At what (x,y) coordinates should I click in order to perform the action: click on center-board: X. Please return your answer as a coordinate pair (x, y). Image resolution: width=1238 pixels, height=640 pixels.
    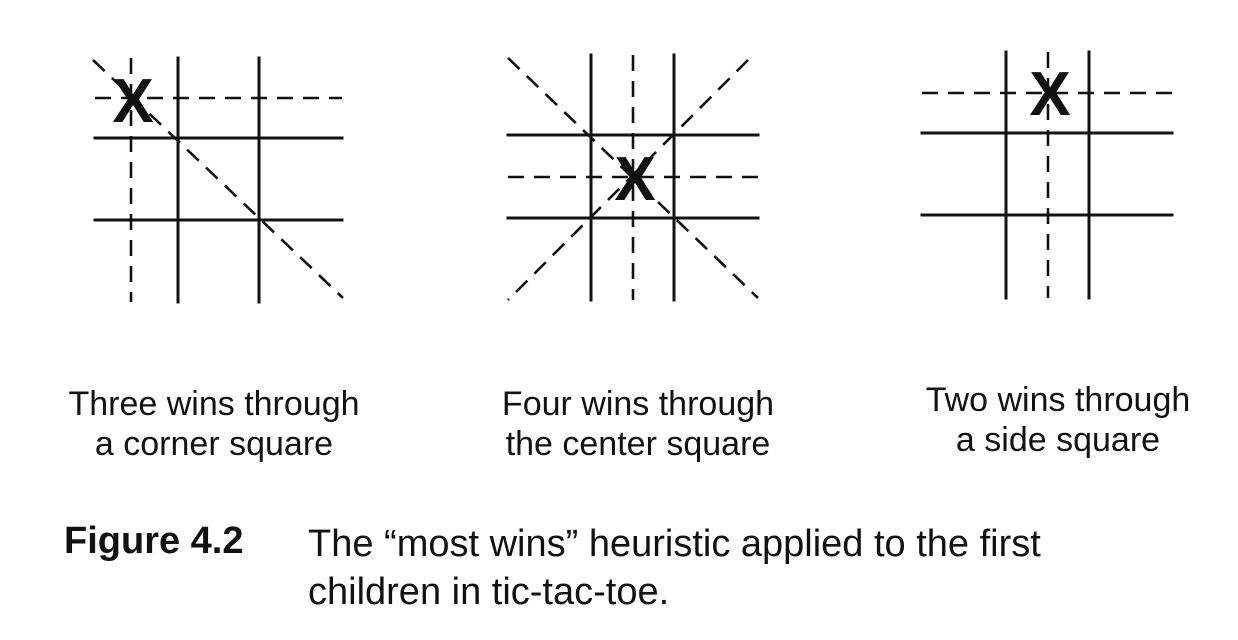
    Looking at the image, I should click on (633, 177).